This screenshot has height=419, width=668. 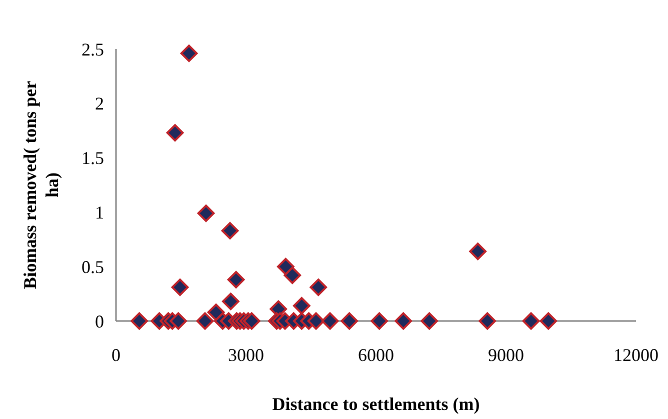 I want to click on y-tick-label: 2.5, so click(x=93, y=49).